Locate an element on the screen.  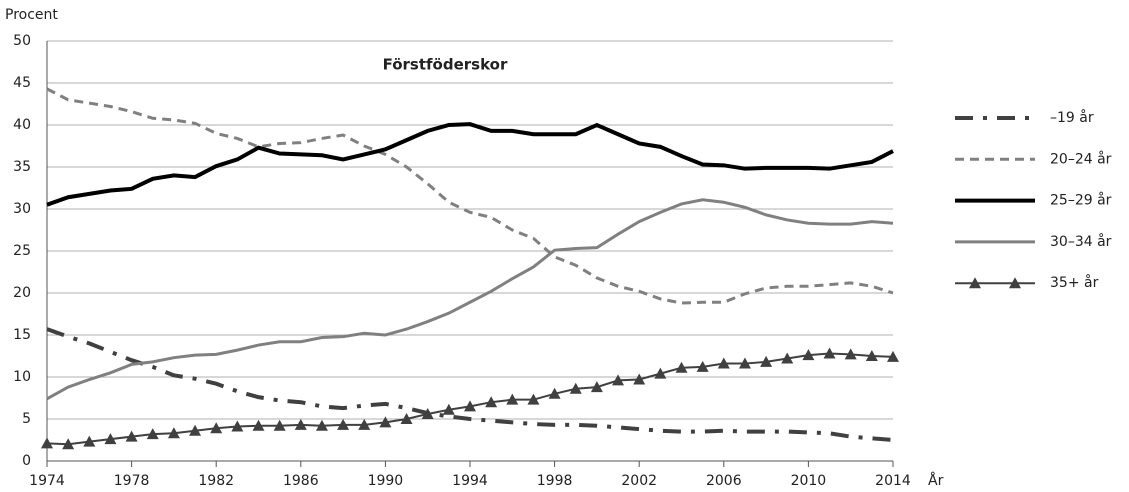
legend-label: –19 år is located at coordinates (1072, 117).